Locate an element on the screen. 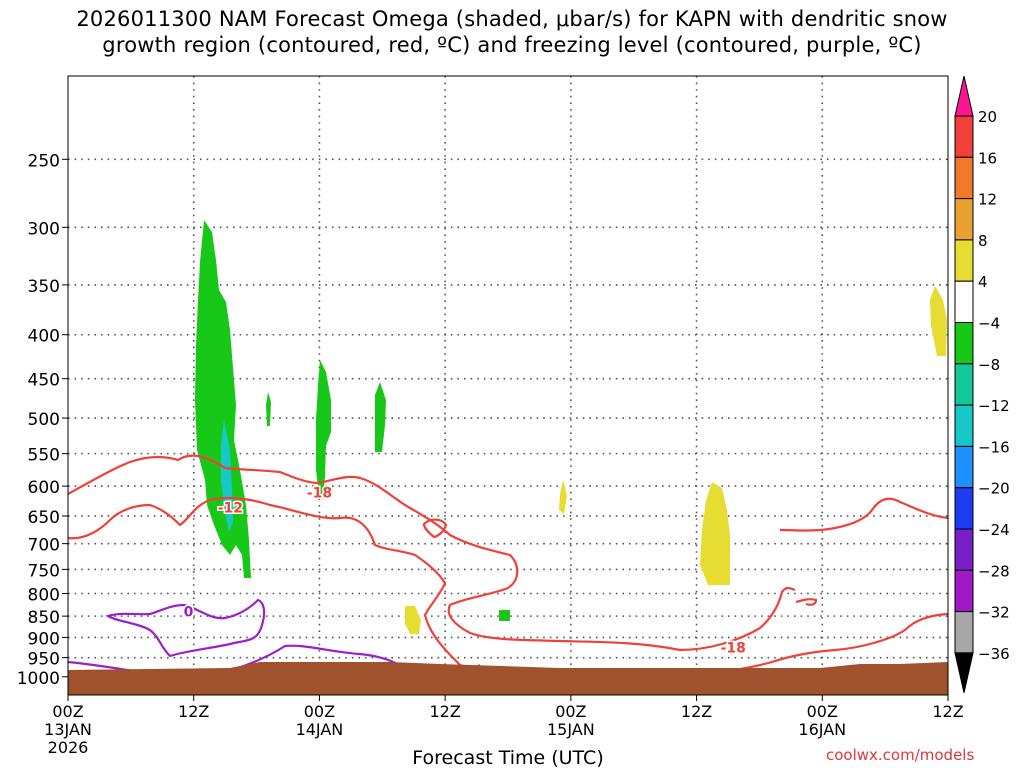  credit-text: coolwx.com/models is located at coordinates (900, 755).